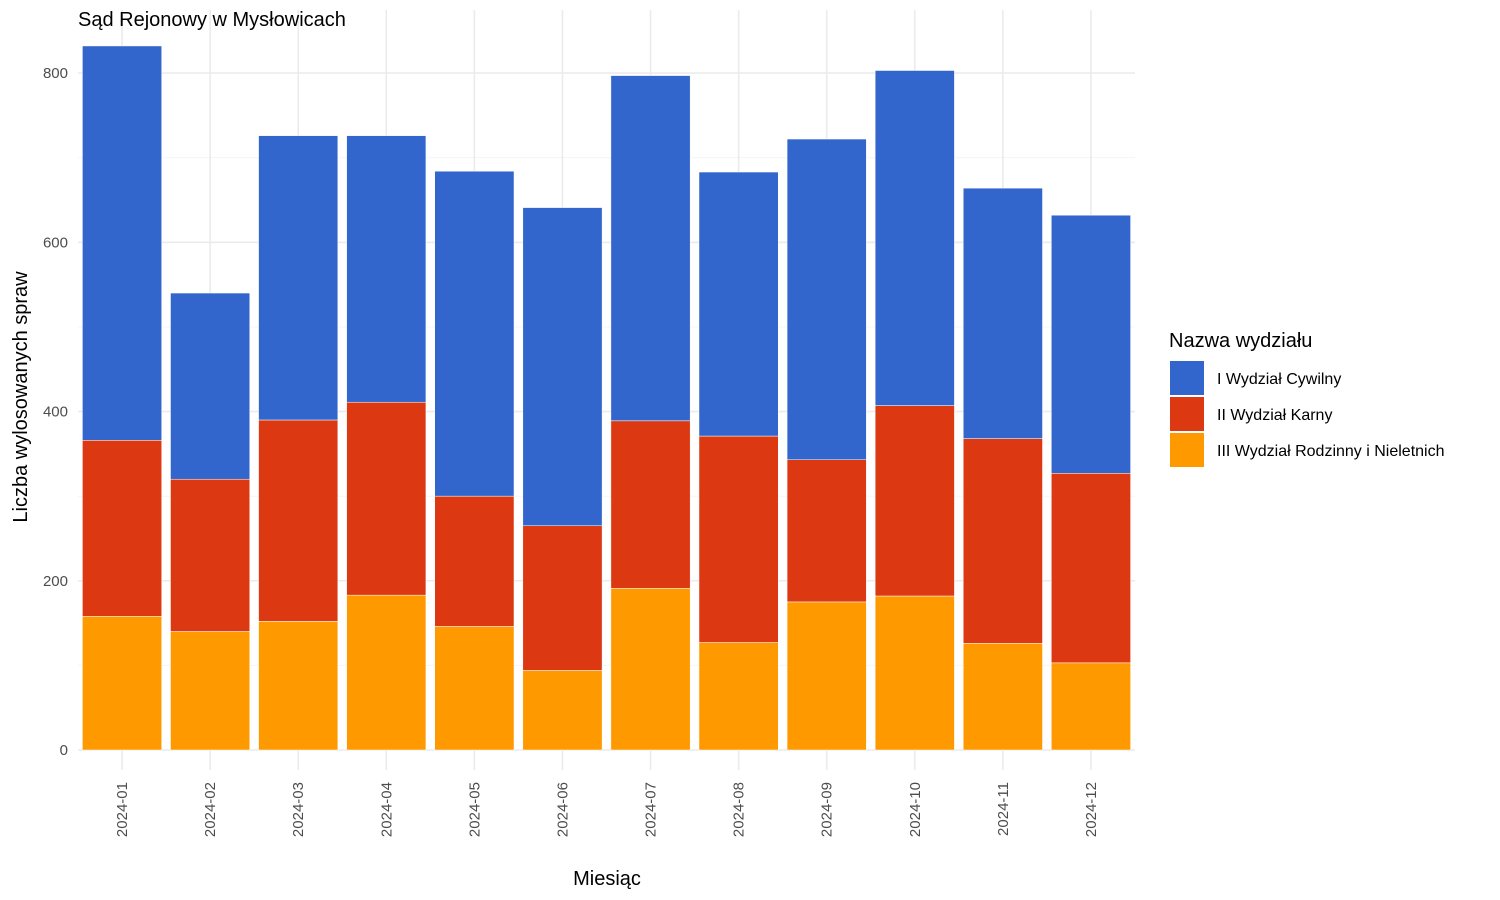  Describe the element at coordinates (607, 879) in the screenshot. I see `x-axis-title: Miesiąc` at that location.